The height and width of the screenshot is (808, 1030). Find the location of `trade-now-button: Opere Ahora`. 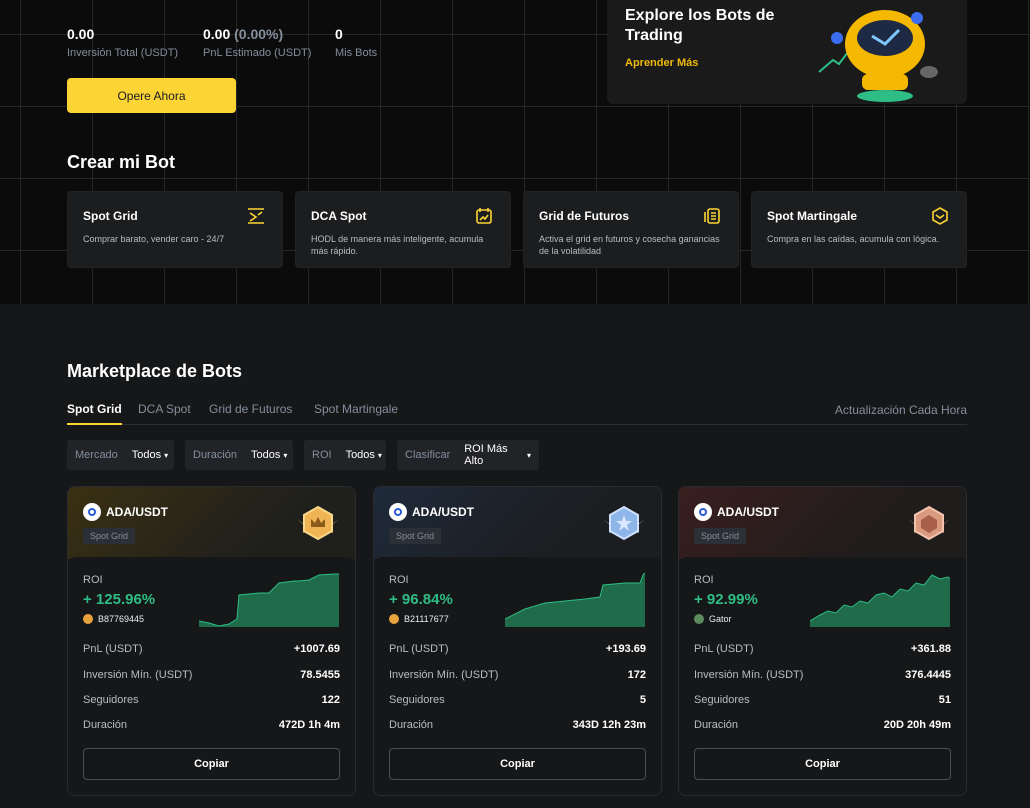

trade-now-button: Opere Ahora is located at coordinates (151, 95).